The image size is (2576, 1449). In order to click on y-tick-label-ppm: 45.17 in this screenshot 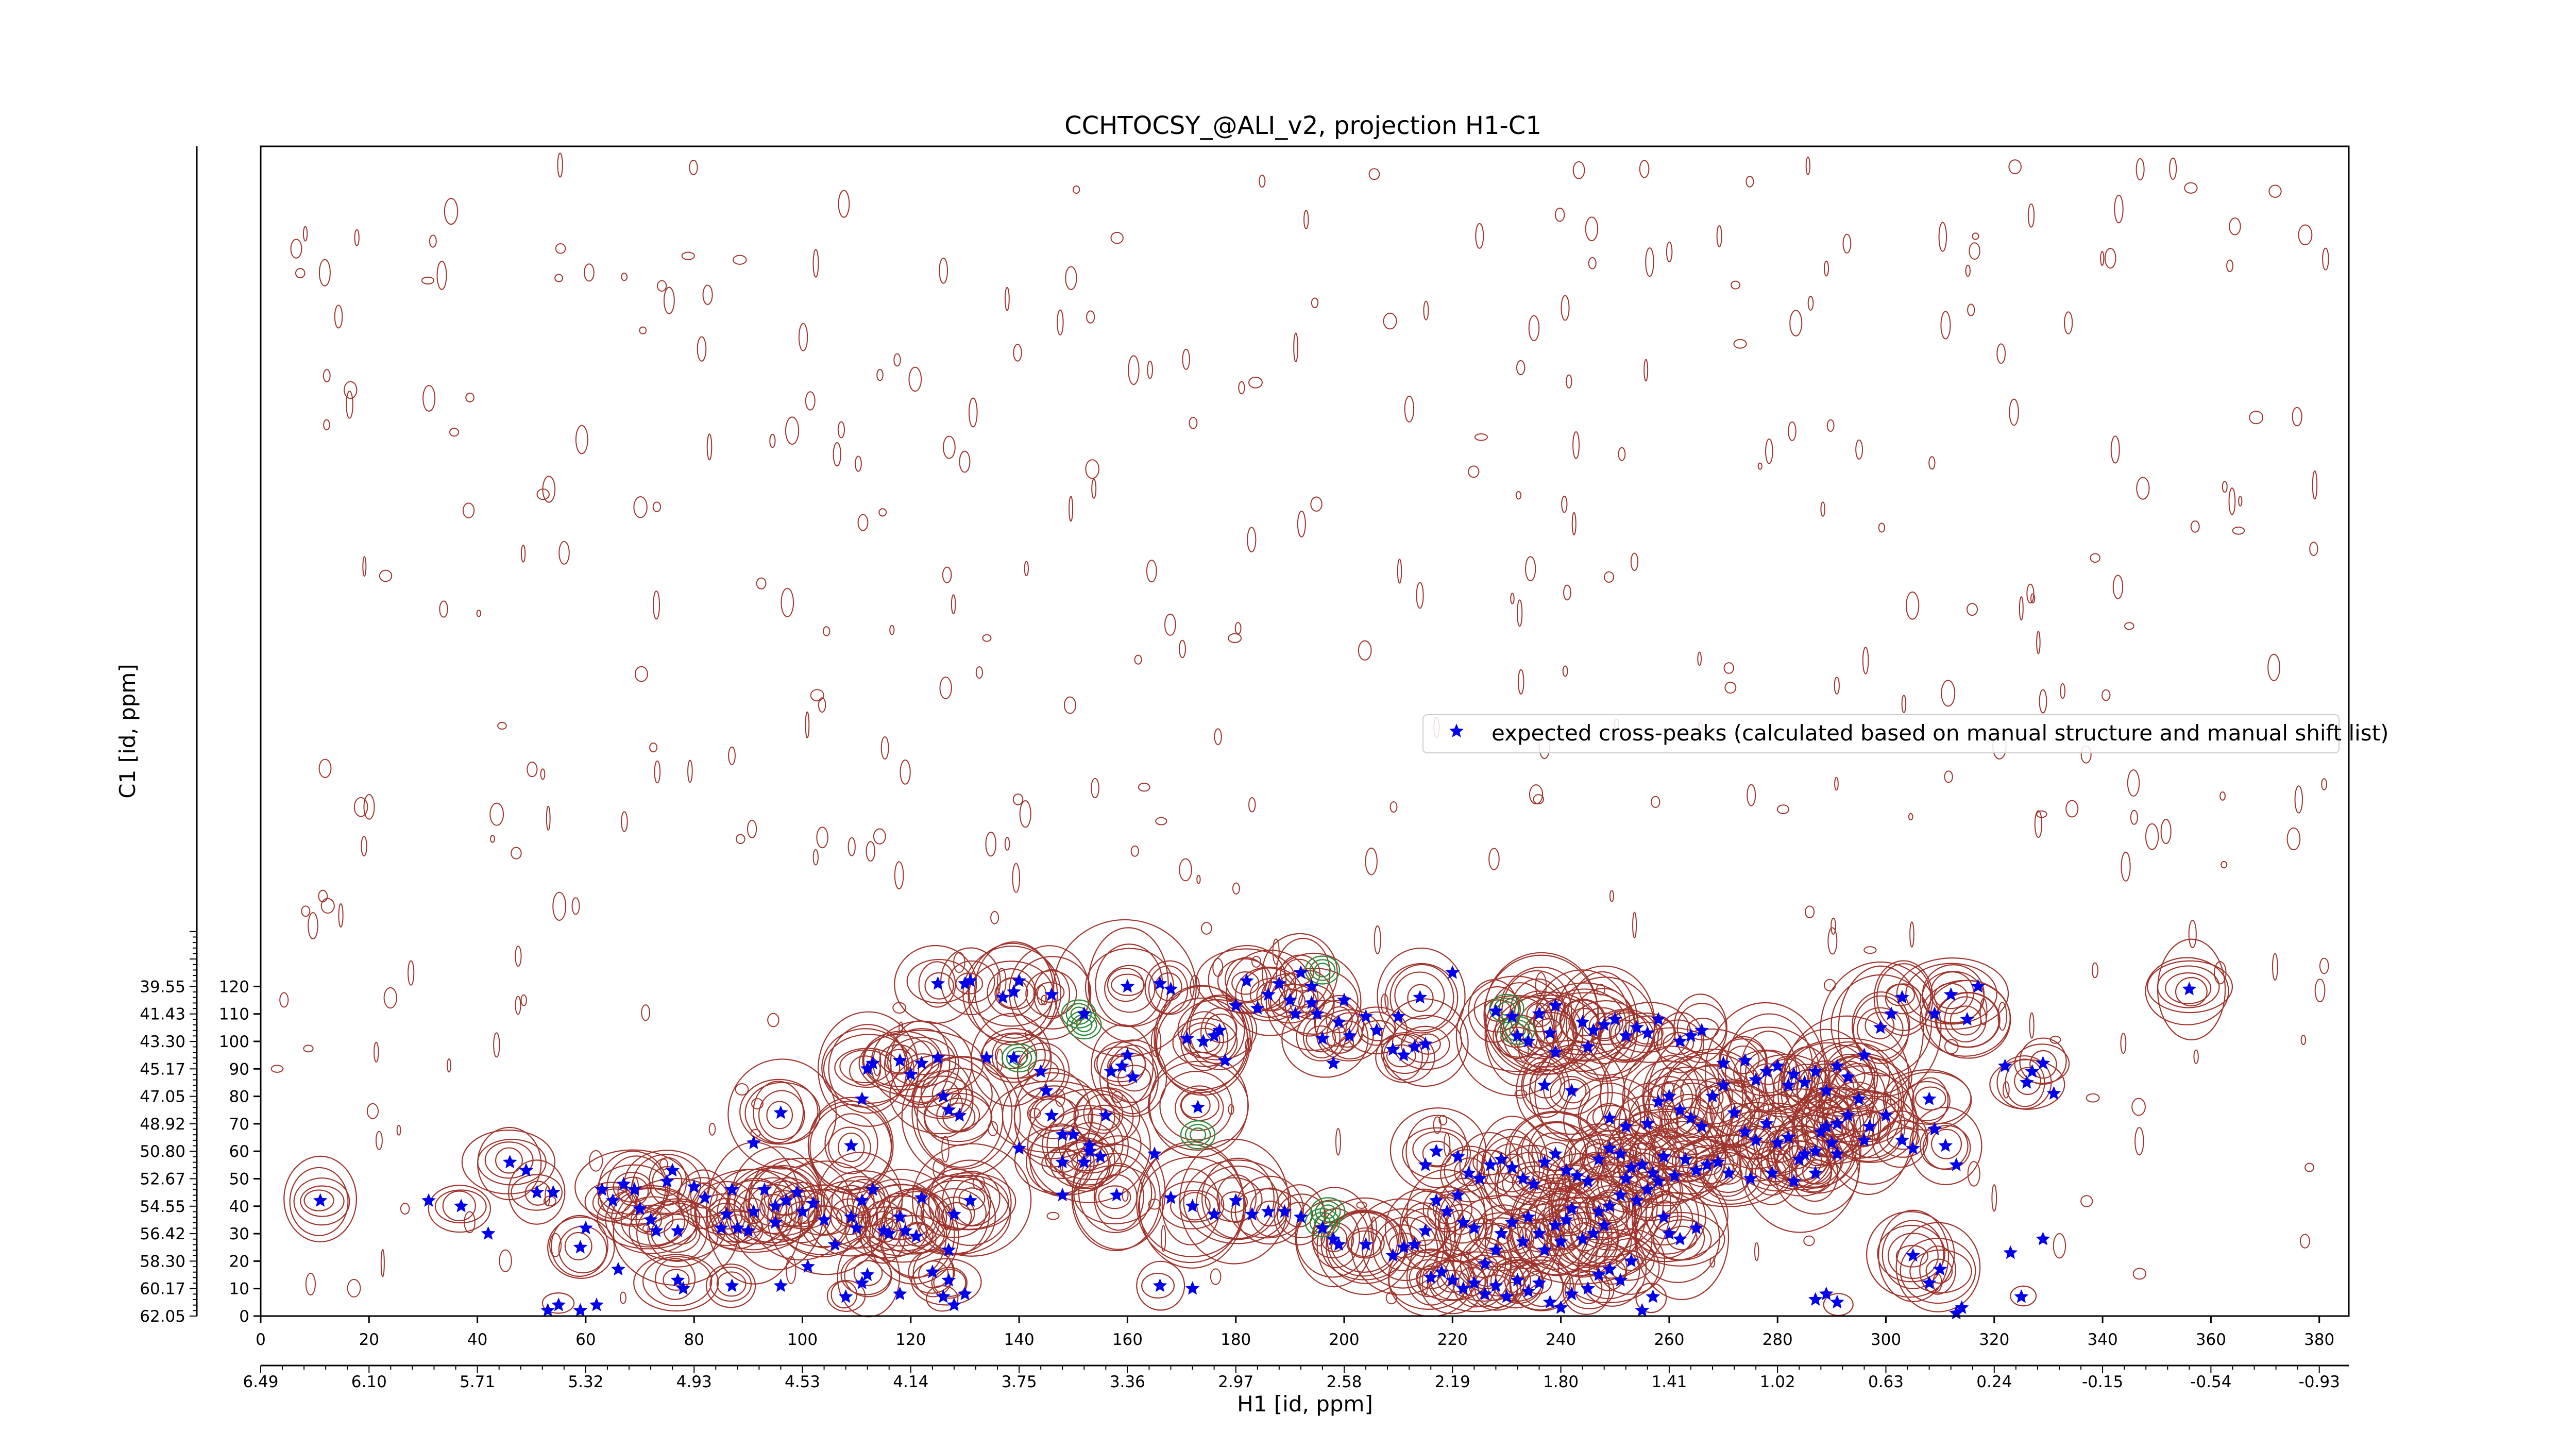, I will do `click(162, 1069)`.